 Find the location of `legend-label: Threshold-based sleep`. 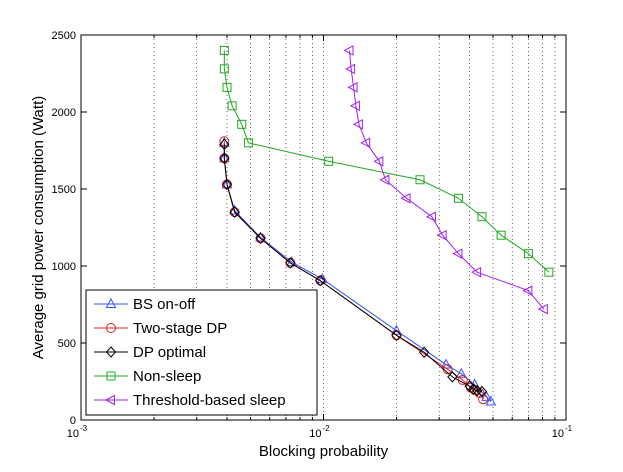

legend-label: Threshold-based sleep is located at coordinates (209, 400).